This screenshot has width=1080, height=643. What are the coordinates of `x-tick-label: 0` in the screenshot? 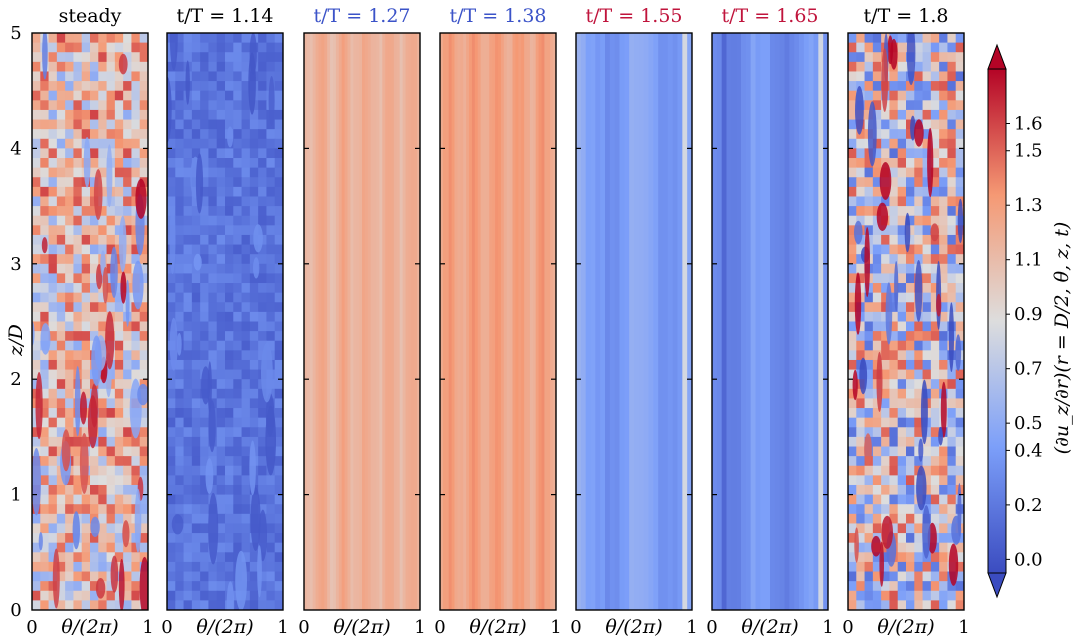 It's located at (439, 627).